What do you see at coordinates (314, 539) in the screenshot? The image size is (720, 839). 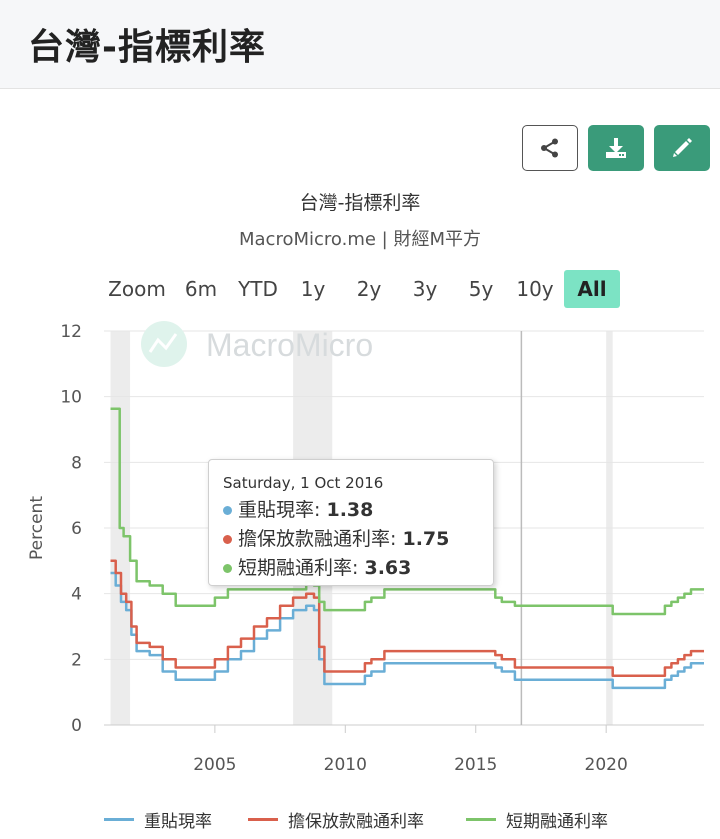 I see `tooltip-series-name: 擔保放款融通利率` at bounding box center [314, 539].